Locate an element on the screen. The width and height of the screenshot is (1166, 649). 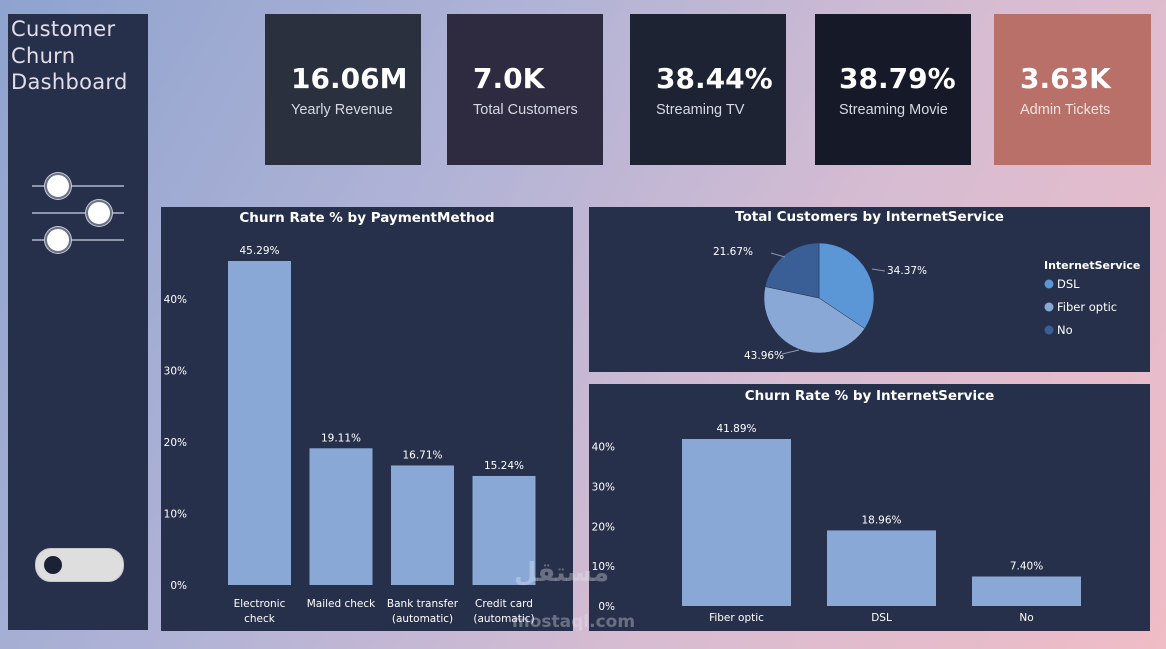
sidebar: Customer Churn Dashboard is located at coordinates (78, 322).